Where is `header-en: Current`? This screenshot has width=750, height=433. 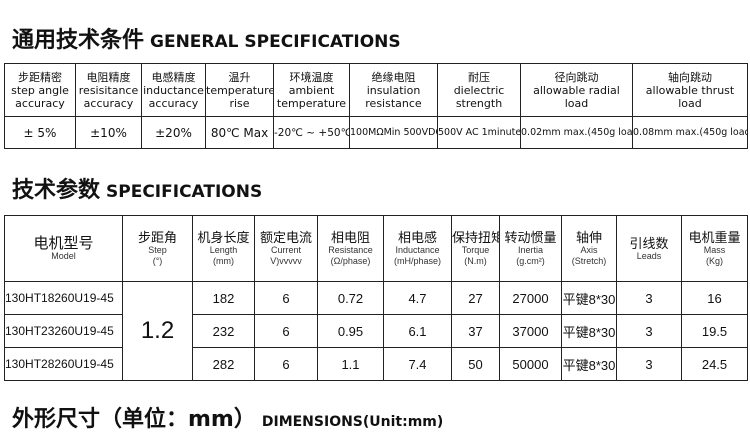 header-en: Current is located at coordinates (285, 250).